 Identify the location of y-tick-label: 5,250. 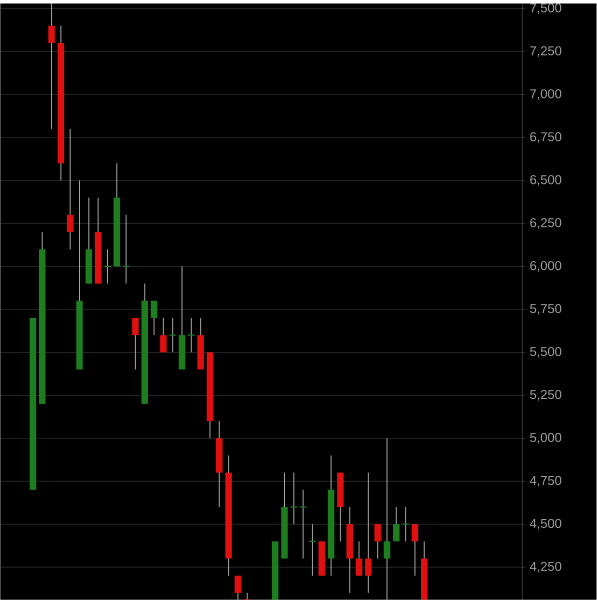
(546, 395).